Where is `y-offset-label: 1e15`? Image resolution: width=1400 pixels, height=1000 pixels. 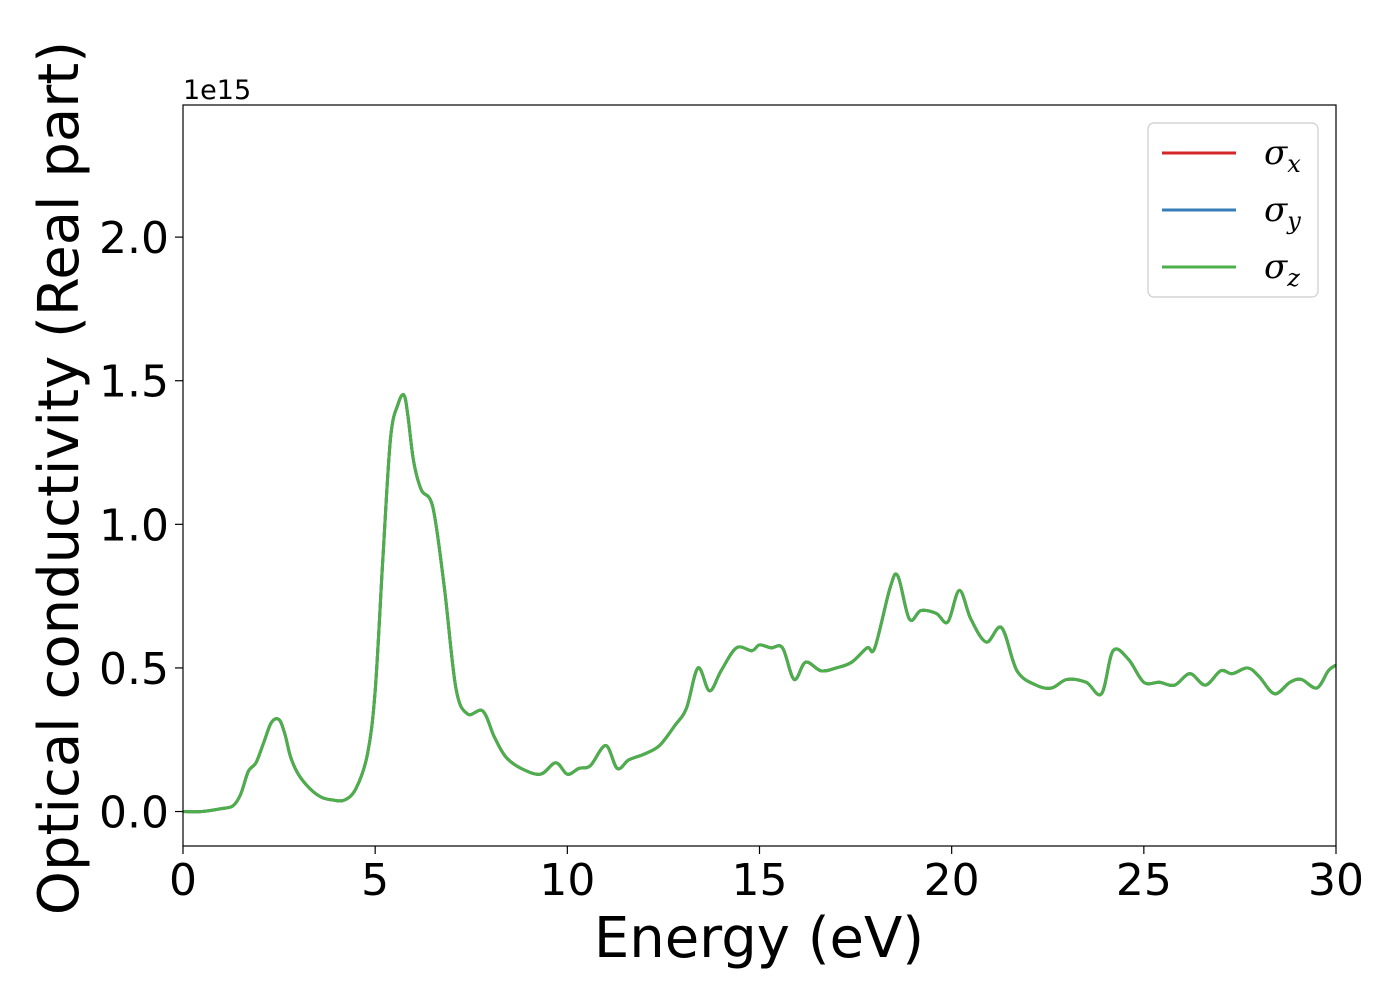 y-offset-label: 1e15 is located at coordinates (217, 90).